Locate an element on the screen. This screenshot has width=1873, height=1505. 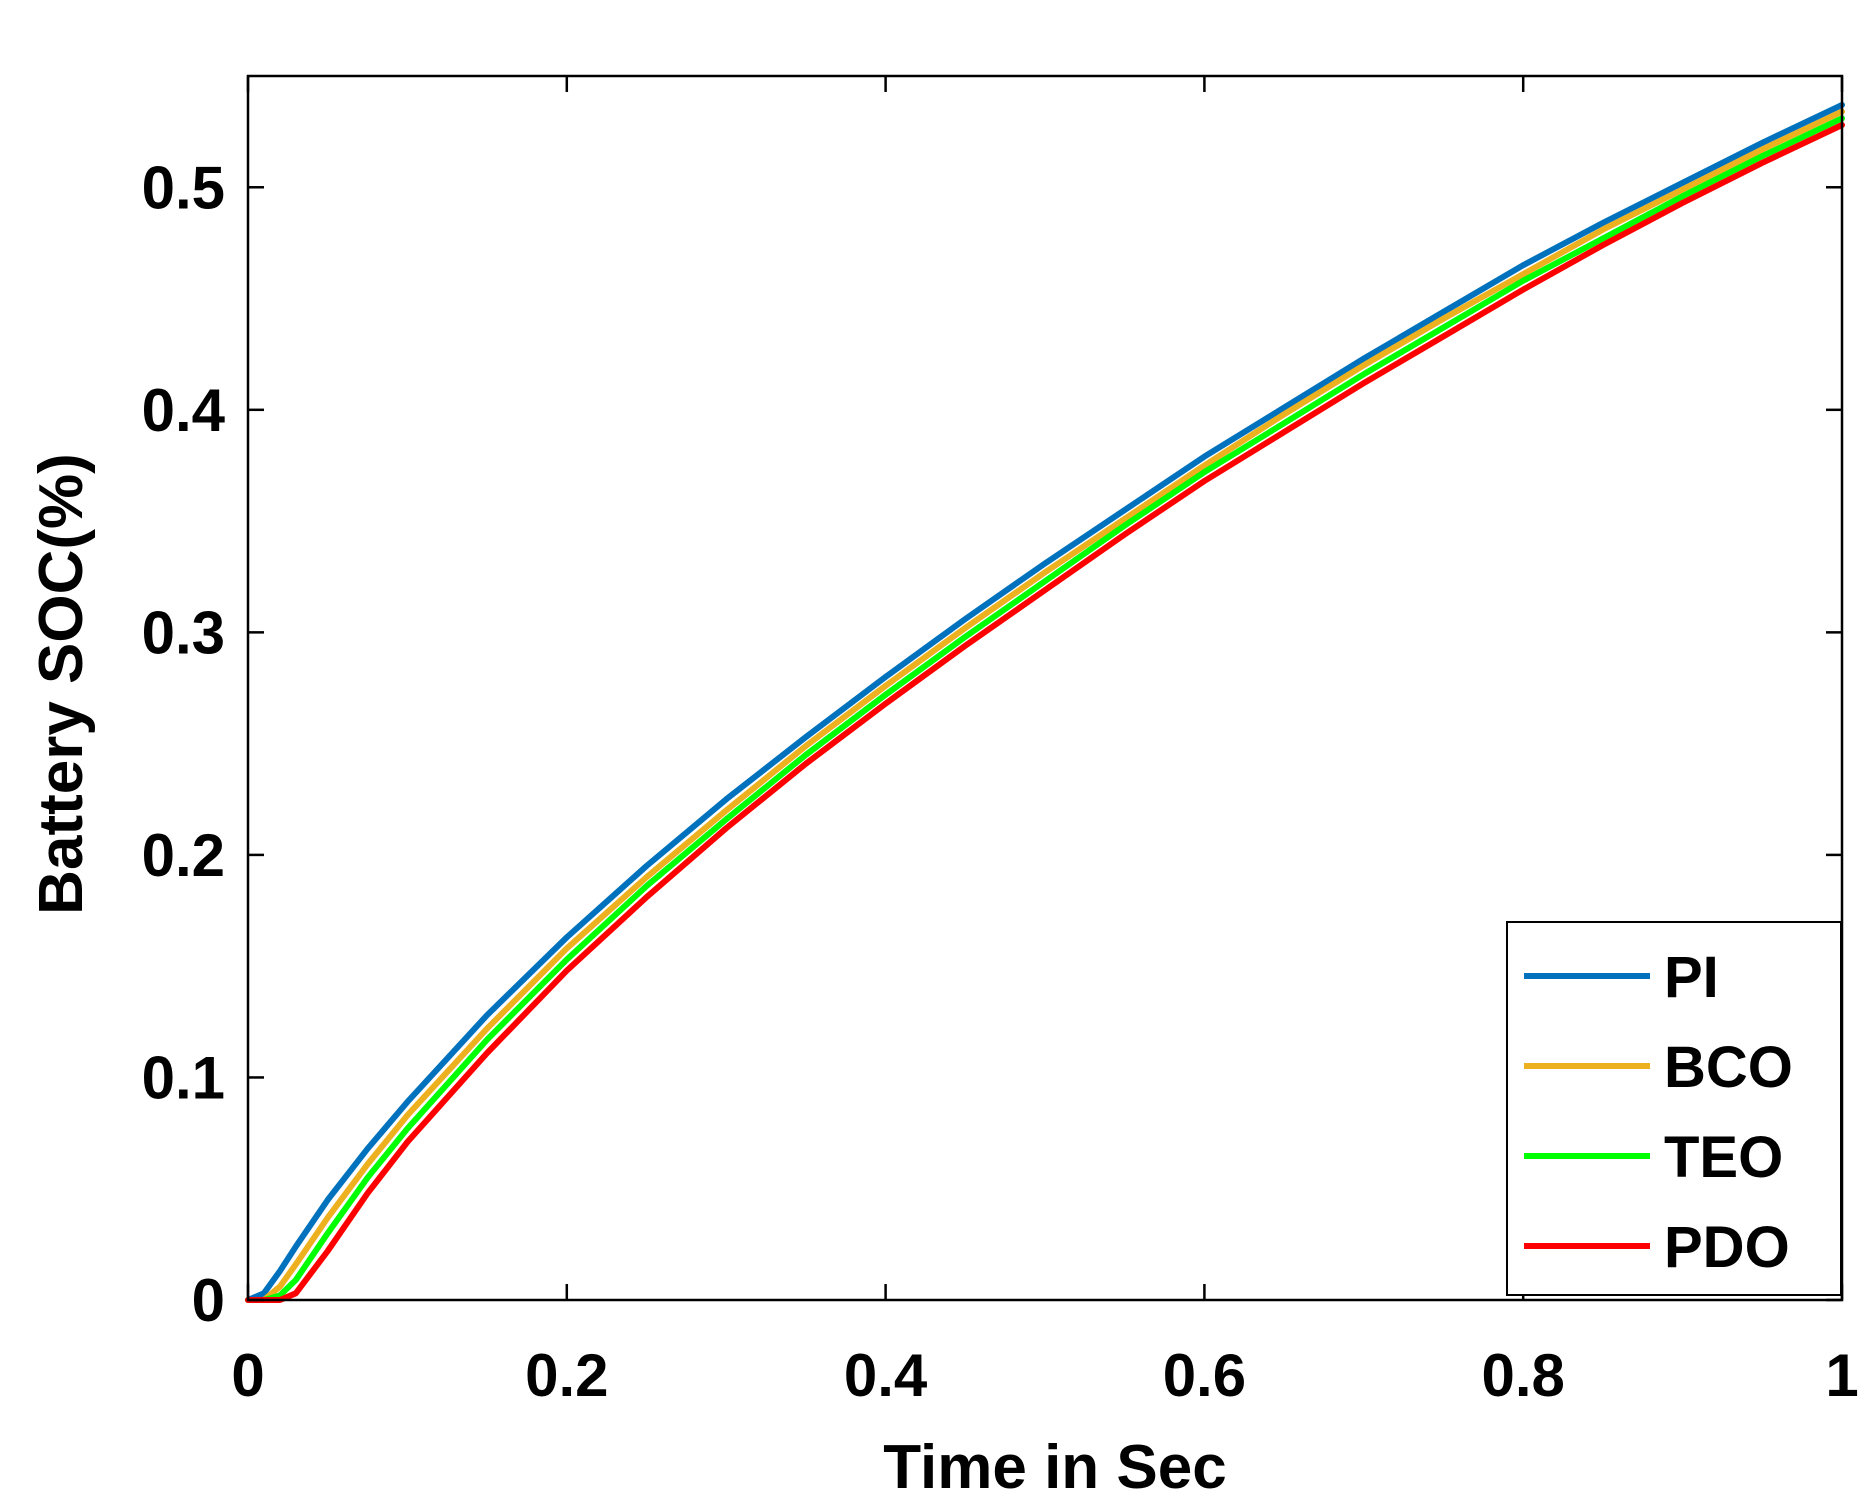
x-tick-label: 0.2 is located at coordinates (566, 1375).